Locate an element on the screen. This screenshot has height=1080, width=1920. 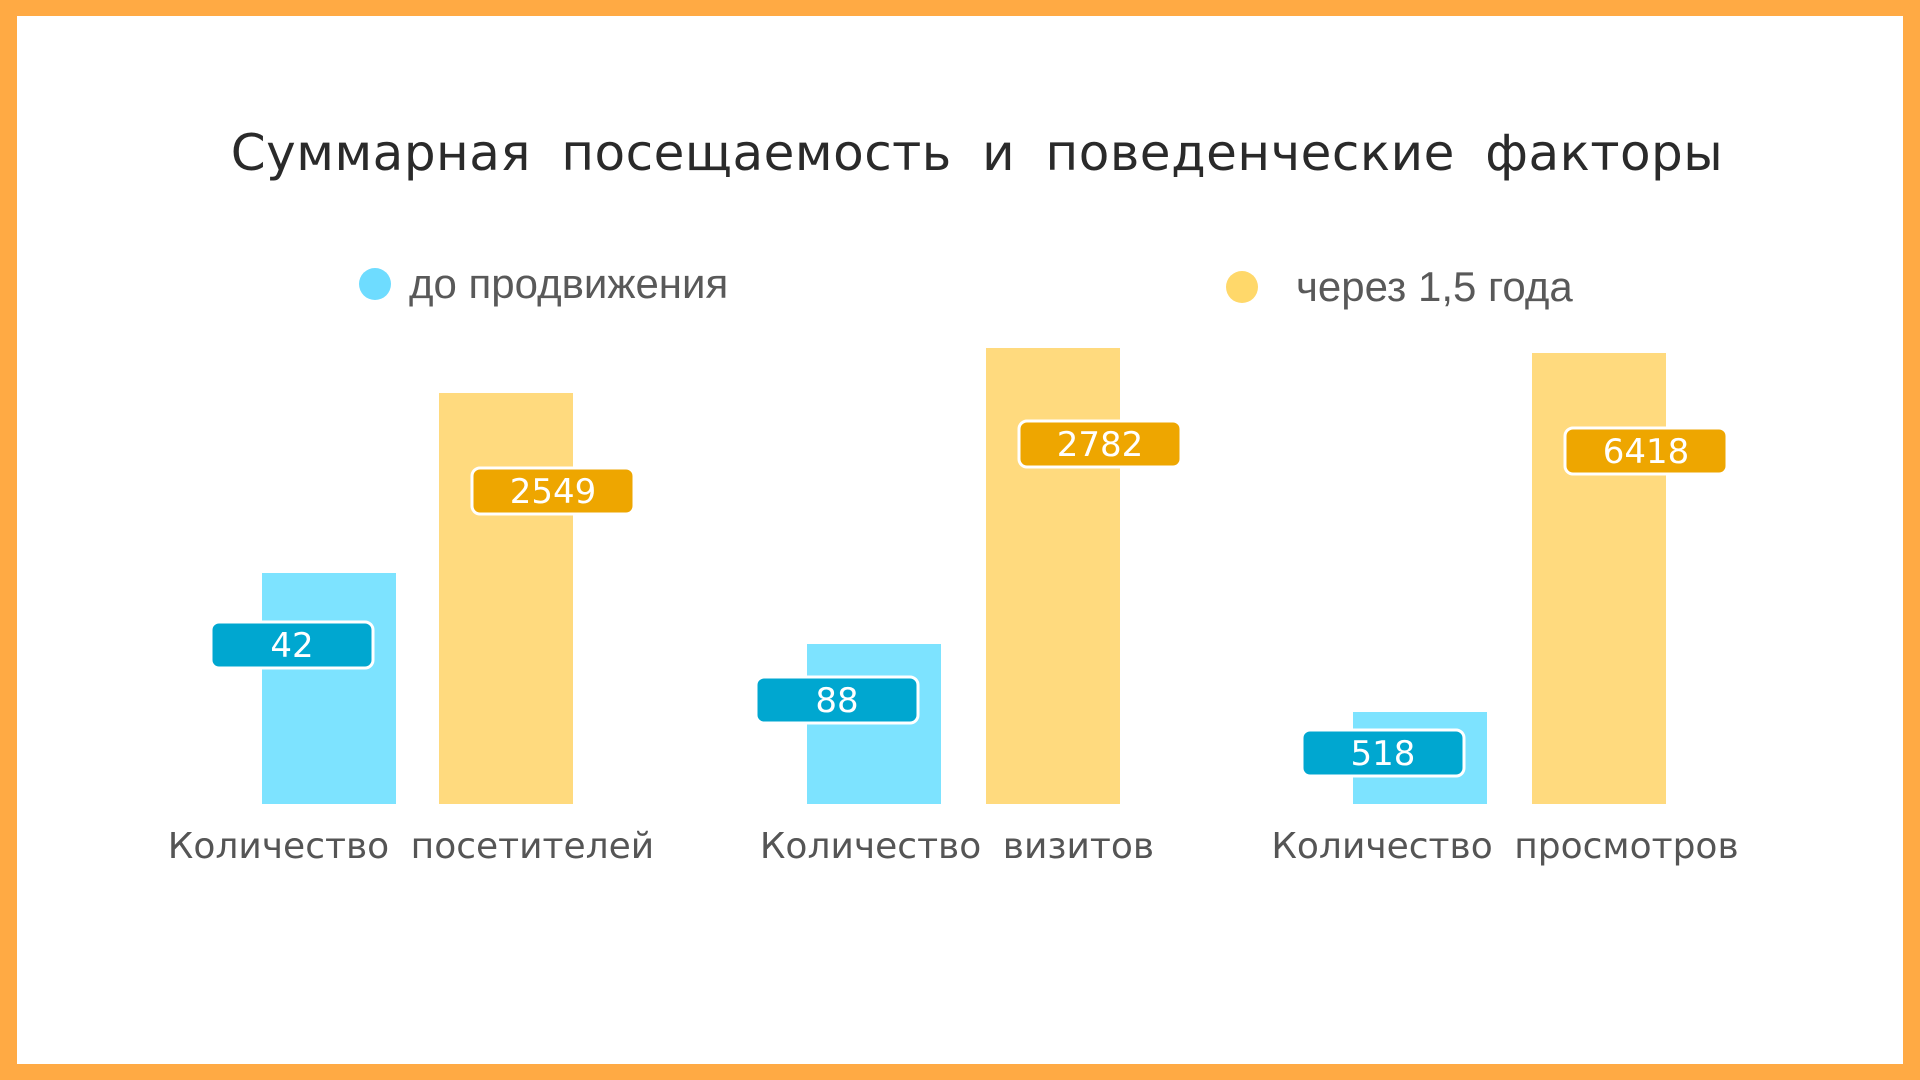
data-label-before-1: 42 is located at coordinates (291, 646).